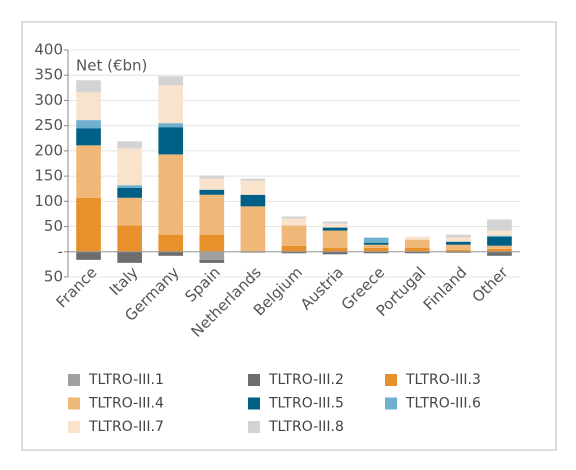  What do you see at coordinates (126, 427) in the screenshot?
I see `legend-label: TLTRO-III.7` at bounding box center [126, 427].